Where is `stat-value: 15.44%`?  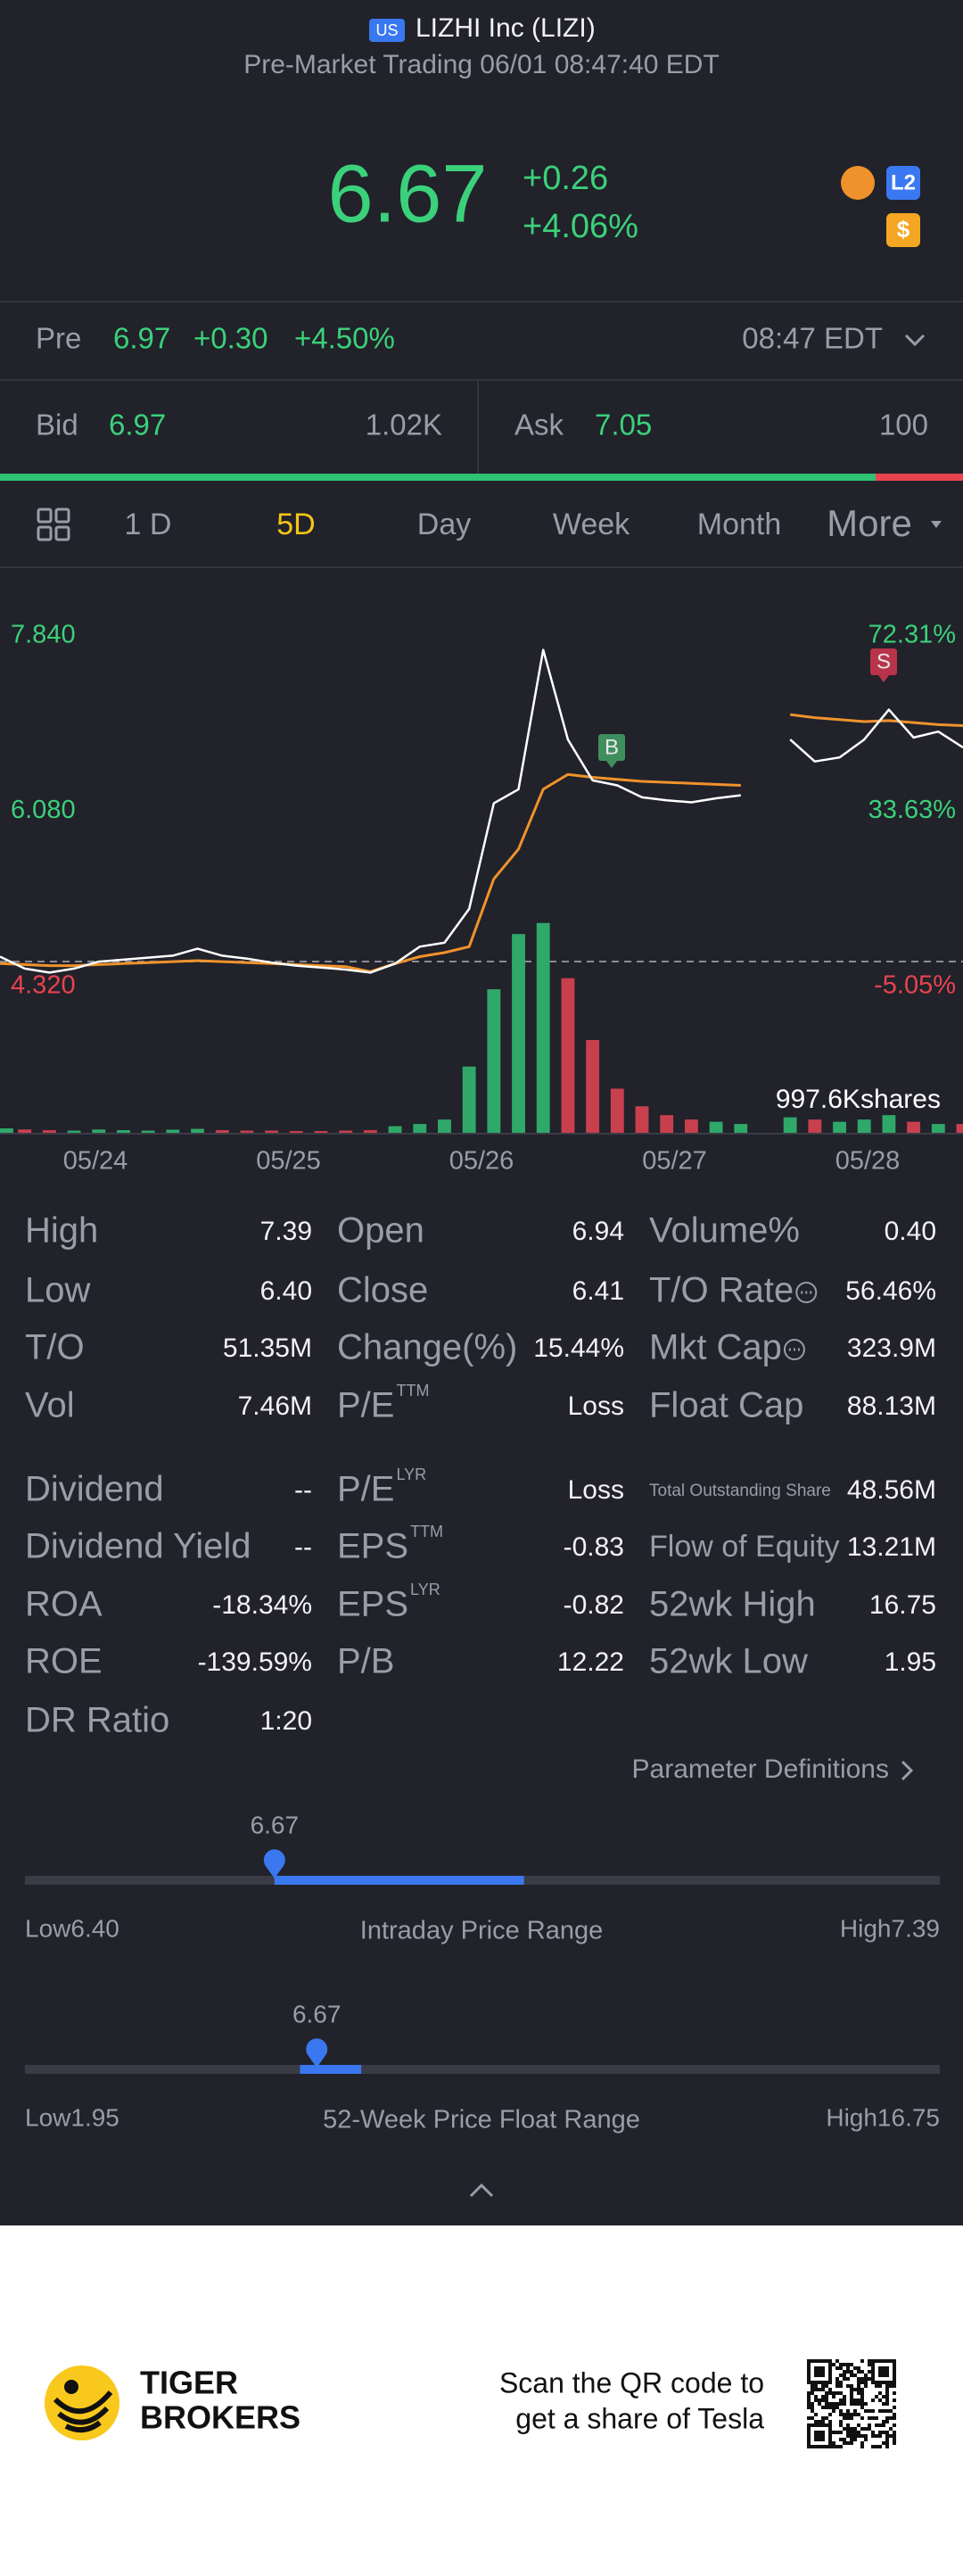 stat-value: 15.44% is located at coordinates (578, 1348).